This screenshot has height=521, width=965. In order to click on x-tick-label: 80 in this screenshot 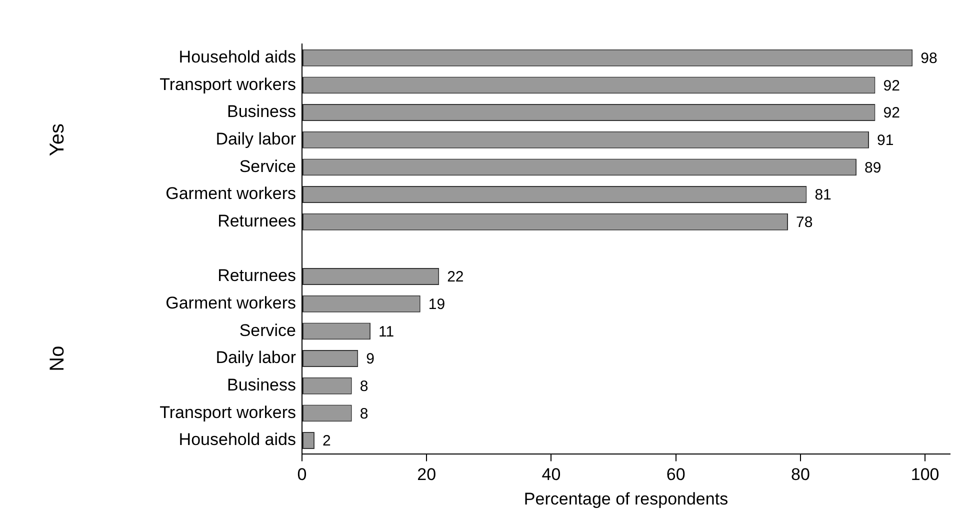, I will do `click(800, 474)`.